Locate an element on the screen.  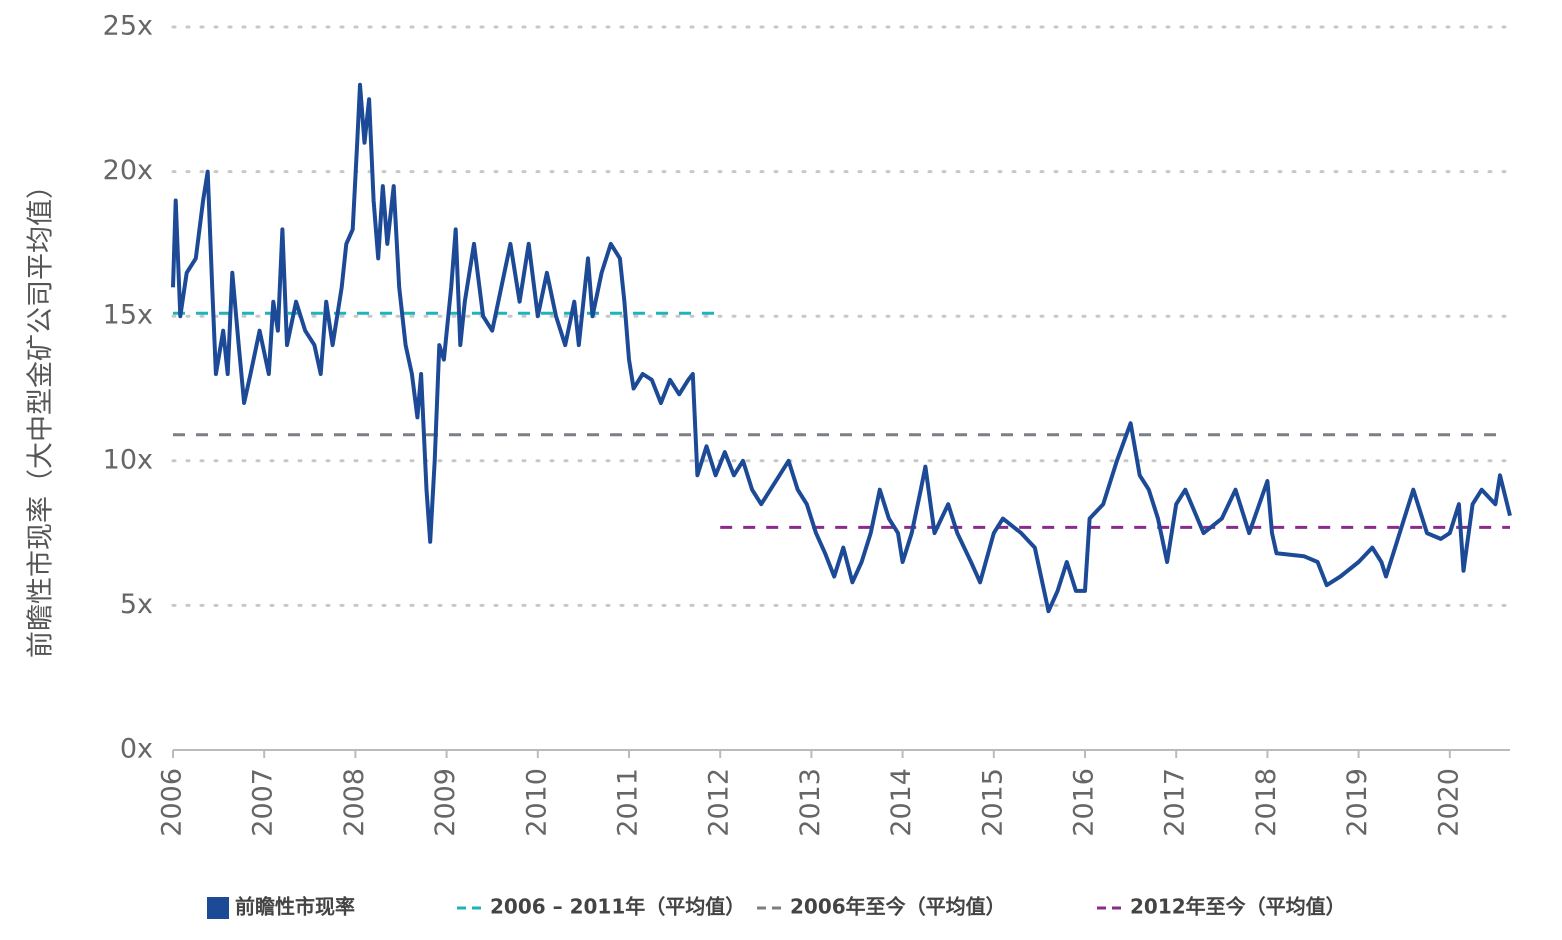
x-tick-label: 2017 is located at coordinates (1175, 802).